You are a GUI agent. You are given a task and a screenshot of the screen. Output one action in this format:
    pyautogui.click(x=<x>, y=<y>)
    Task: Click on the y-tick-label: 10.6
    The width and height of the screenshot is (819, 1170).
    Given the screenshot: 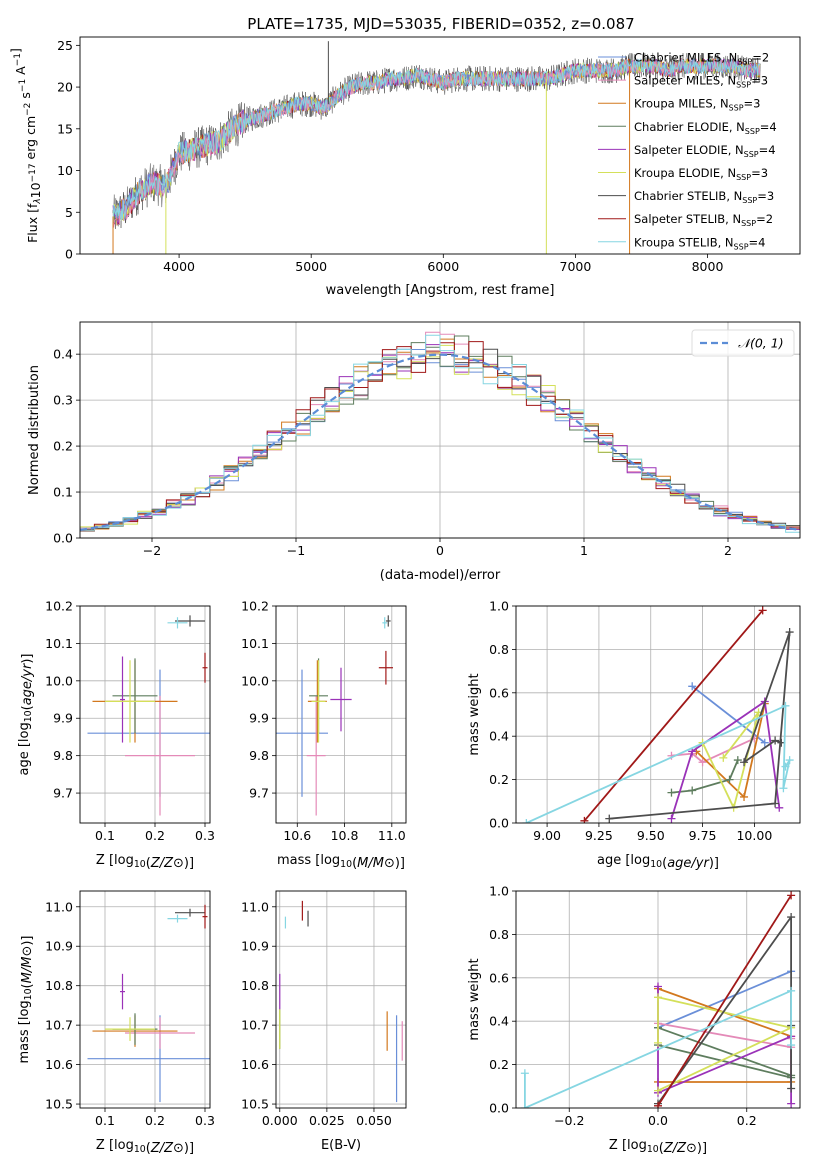 What is the action you would take?
    pyautogui.click(x=255, y=1064)
    